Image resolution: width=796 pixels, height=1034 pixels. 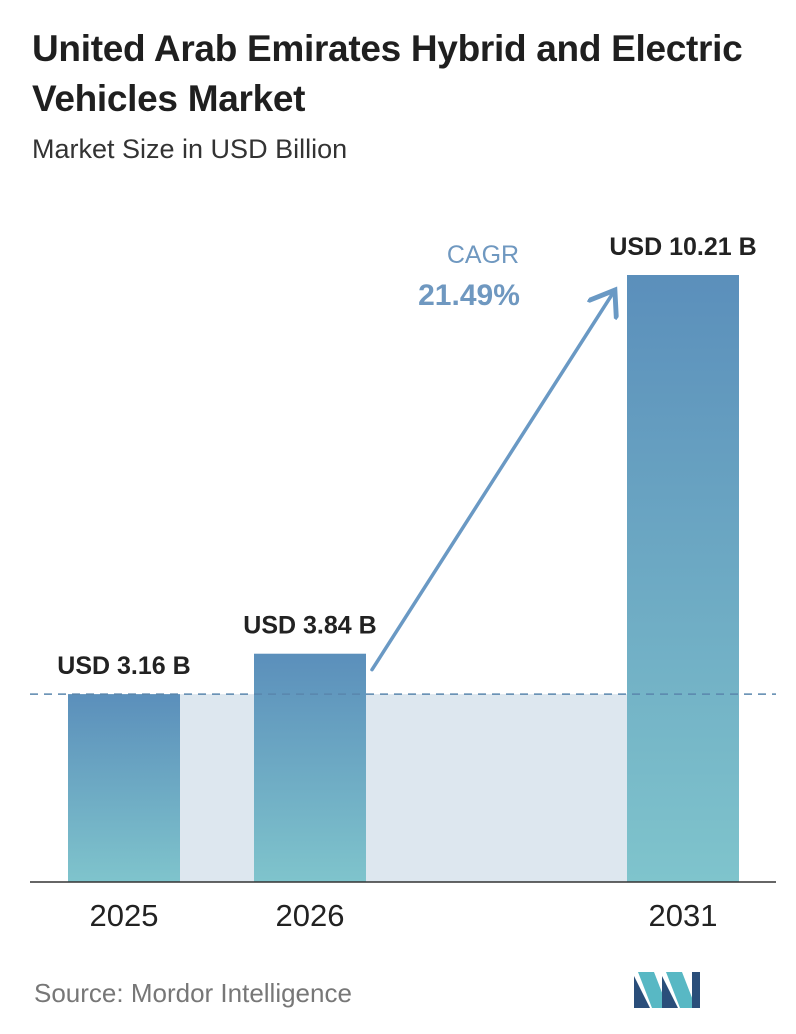 I want to click on cagr-arrow, so click(x=491, y=482).